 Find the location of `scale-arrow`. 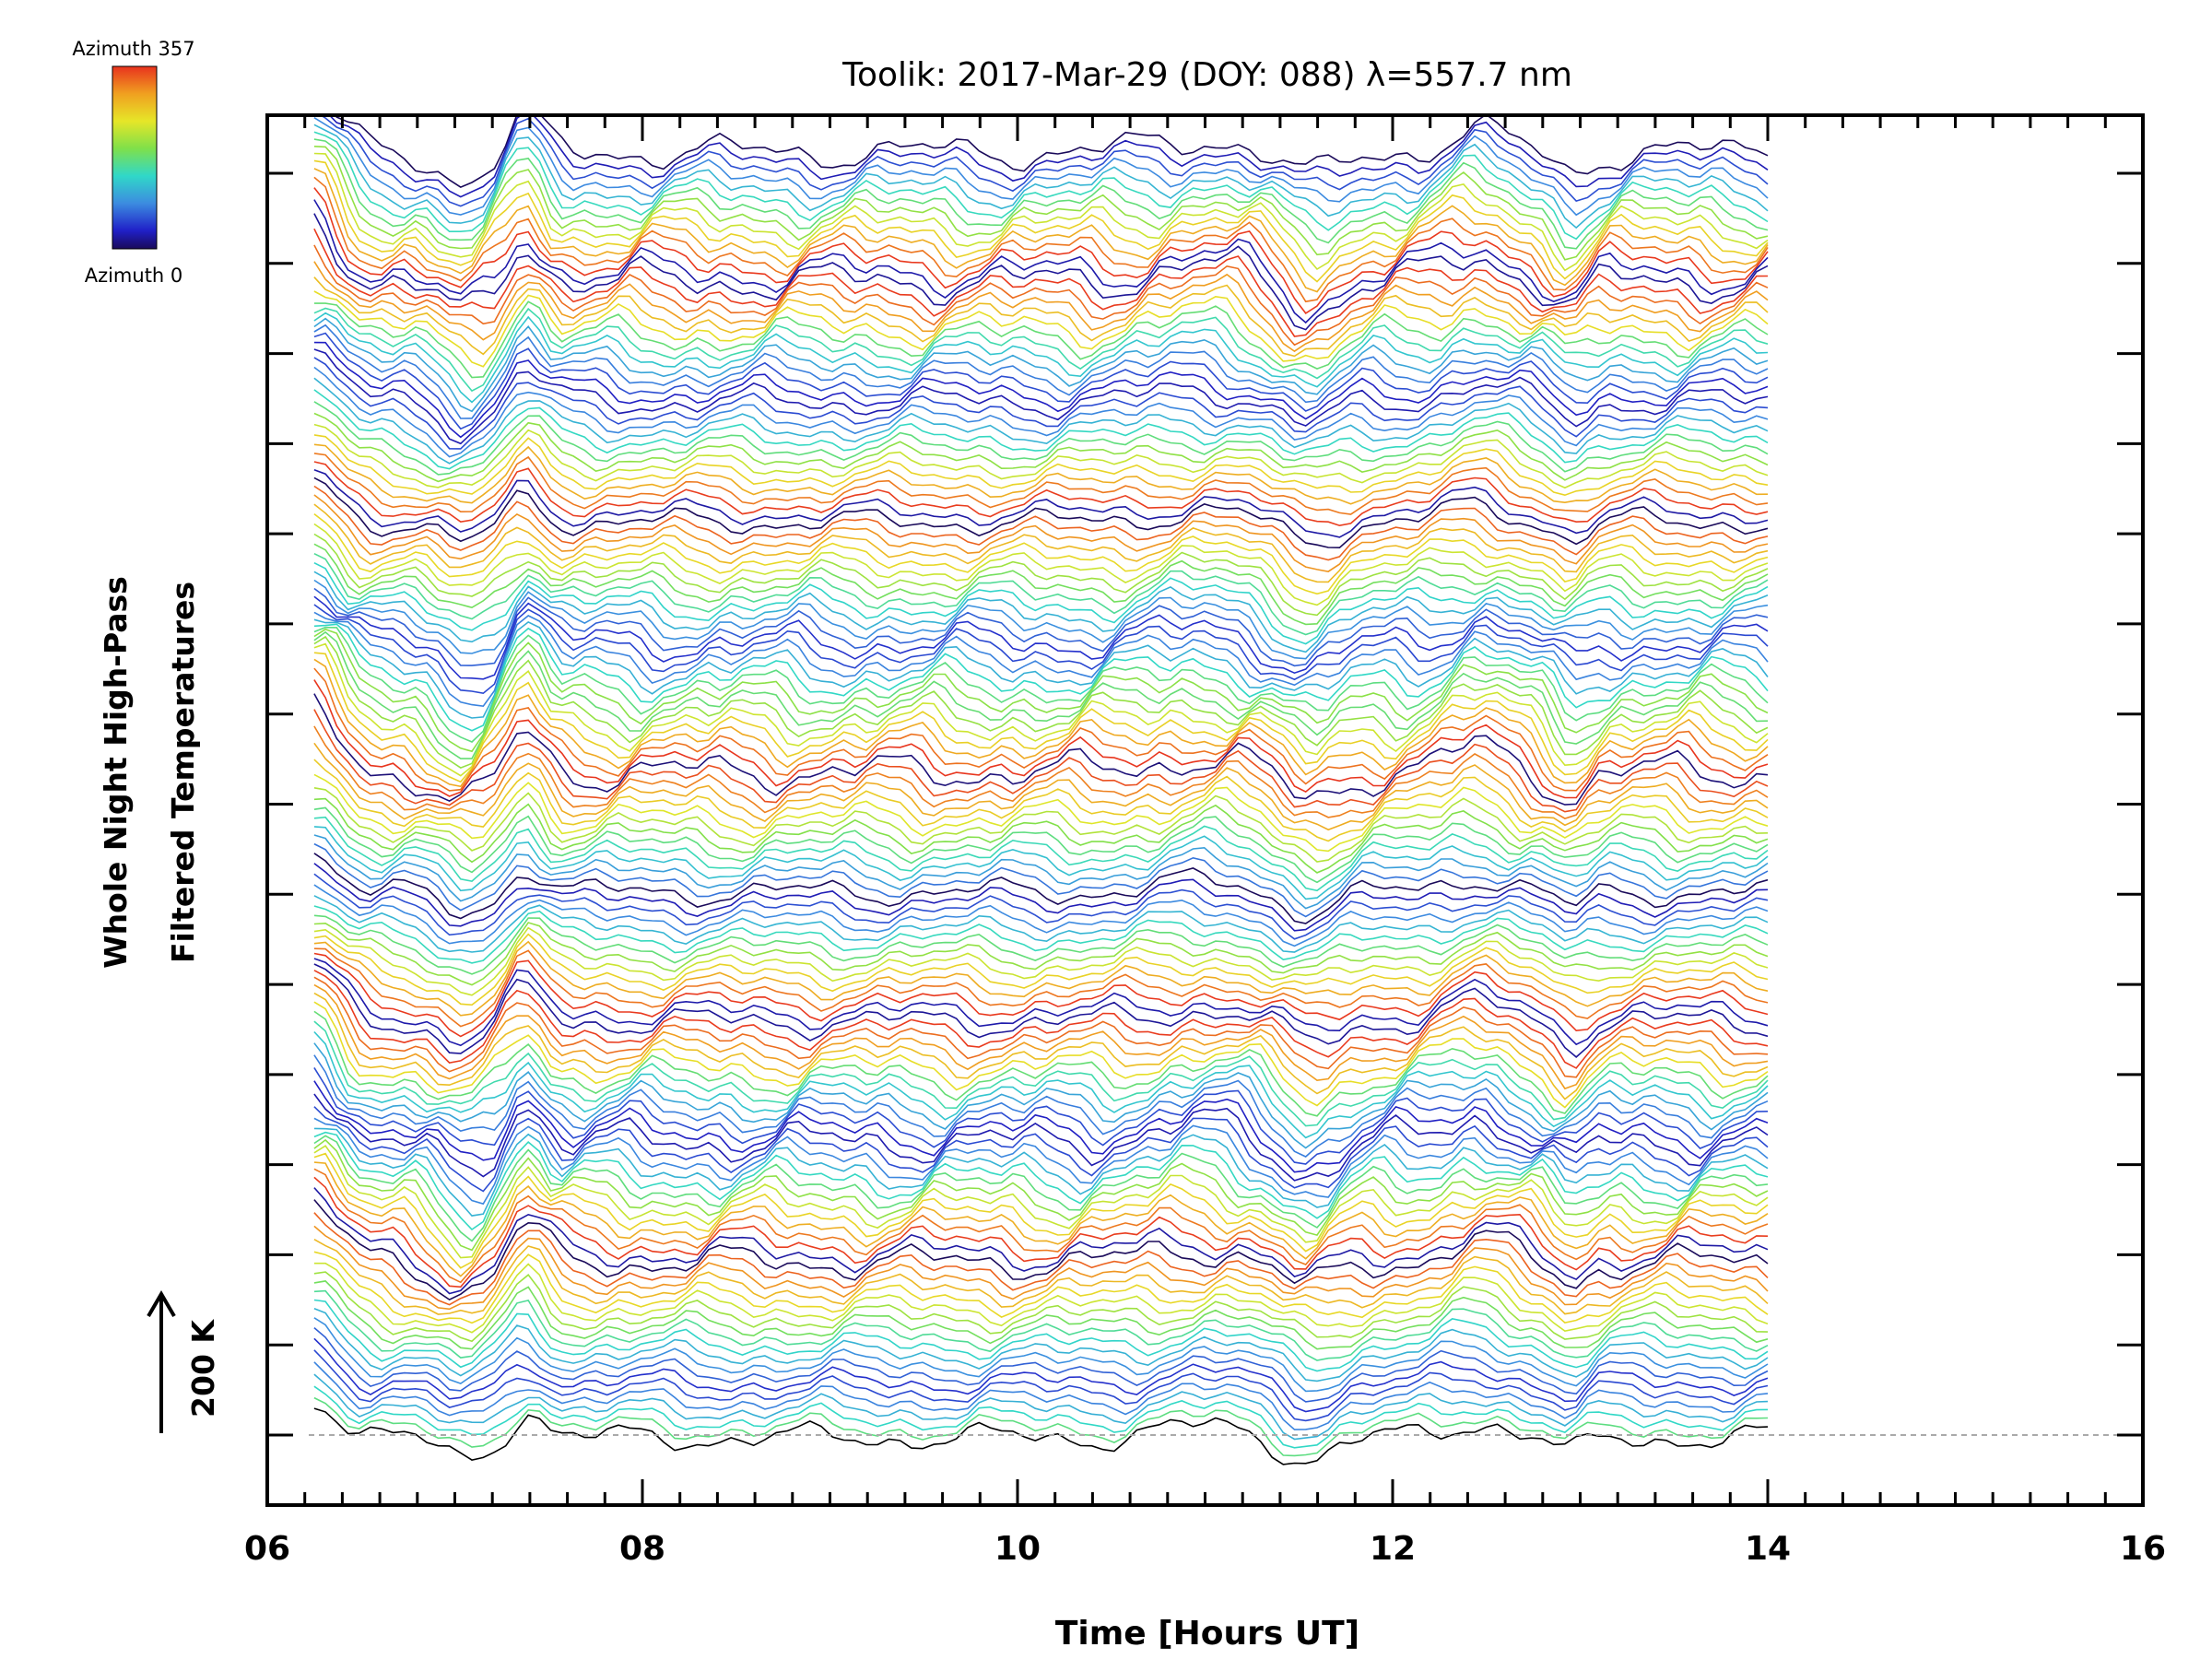

scale-arrow is located at coordinates (161, 1361).